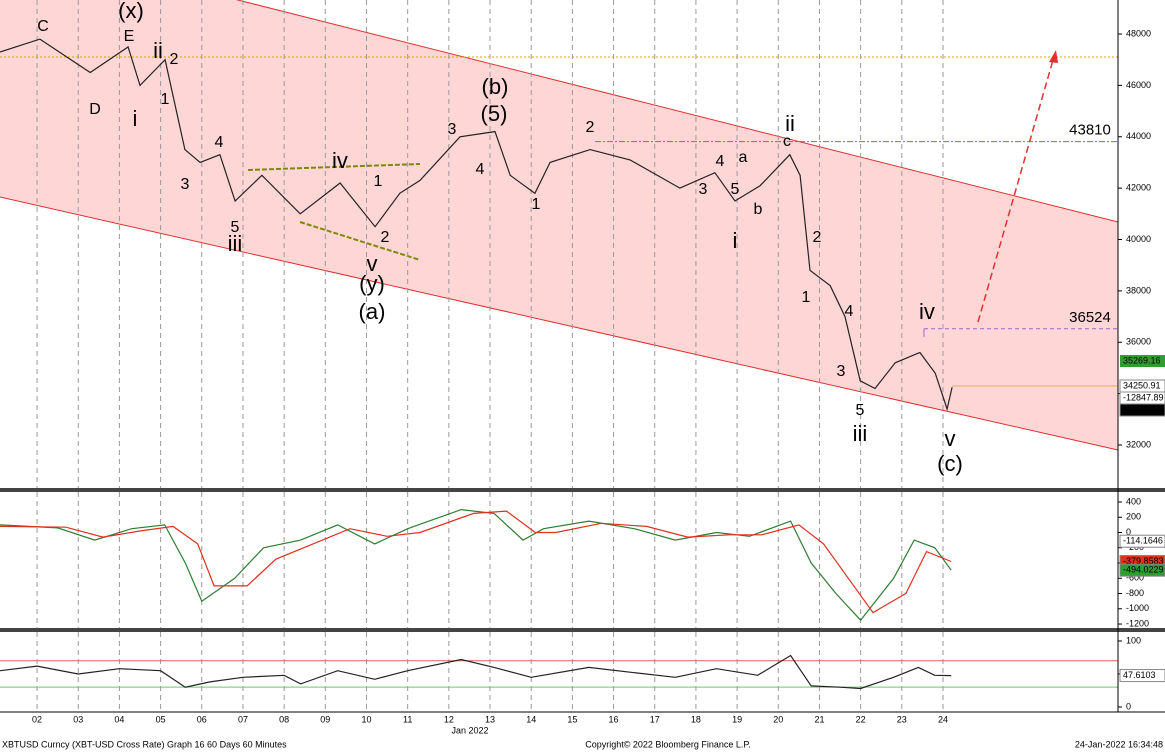 The width and height of the screenshot is (1165, 752). I want to click on y-tick-label: 400, so click(1133, 501).